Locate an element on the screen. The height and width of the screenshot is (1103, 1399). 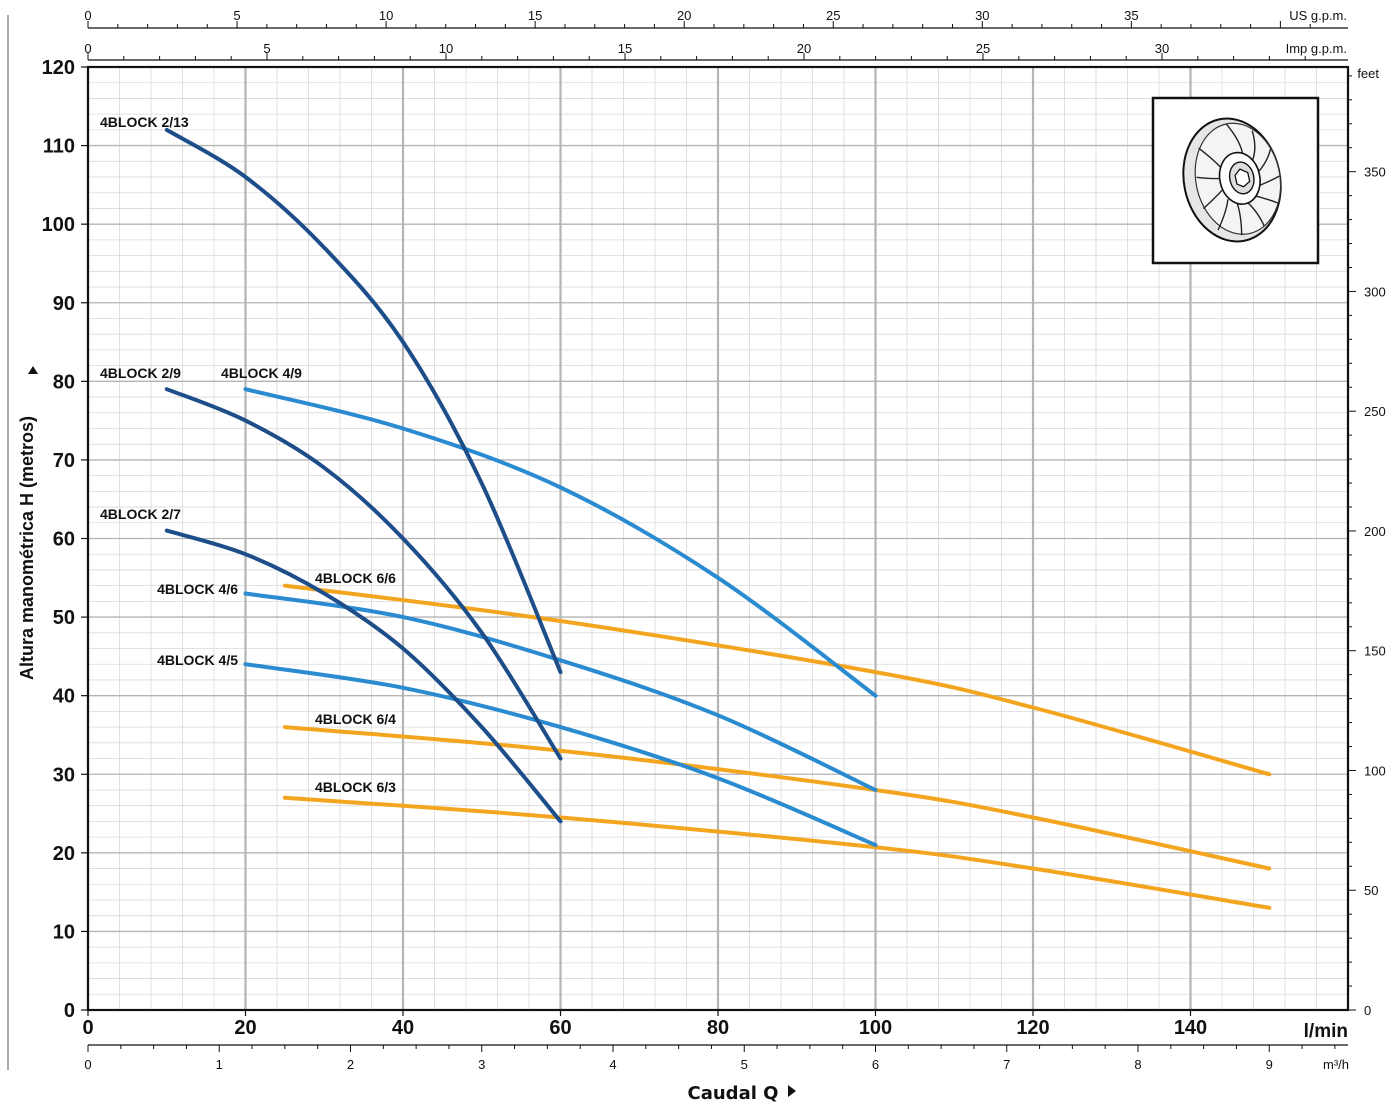
m3h-tick-label: 9 is located at coordinates (1269, 1064).